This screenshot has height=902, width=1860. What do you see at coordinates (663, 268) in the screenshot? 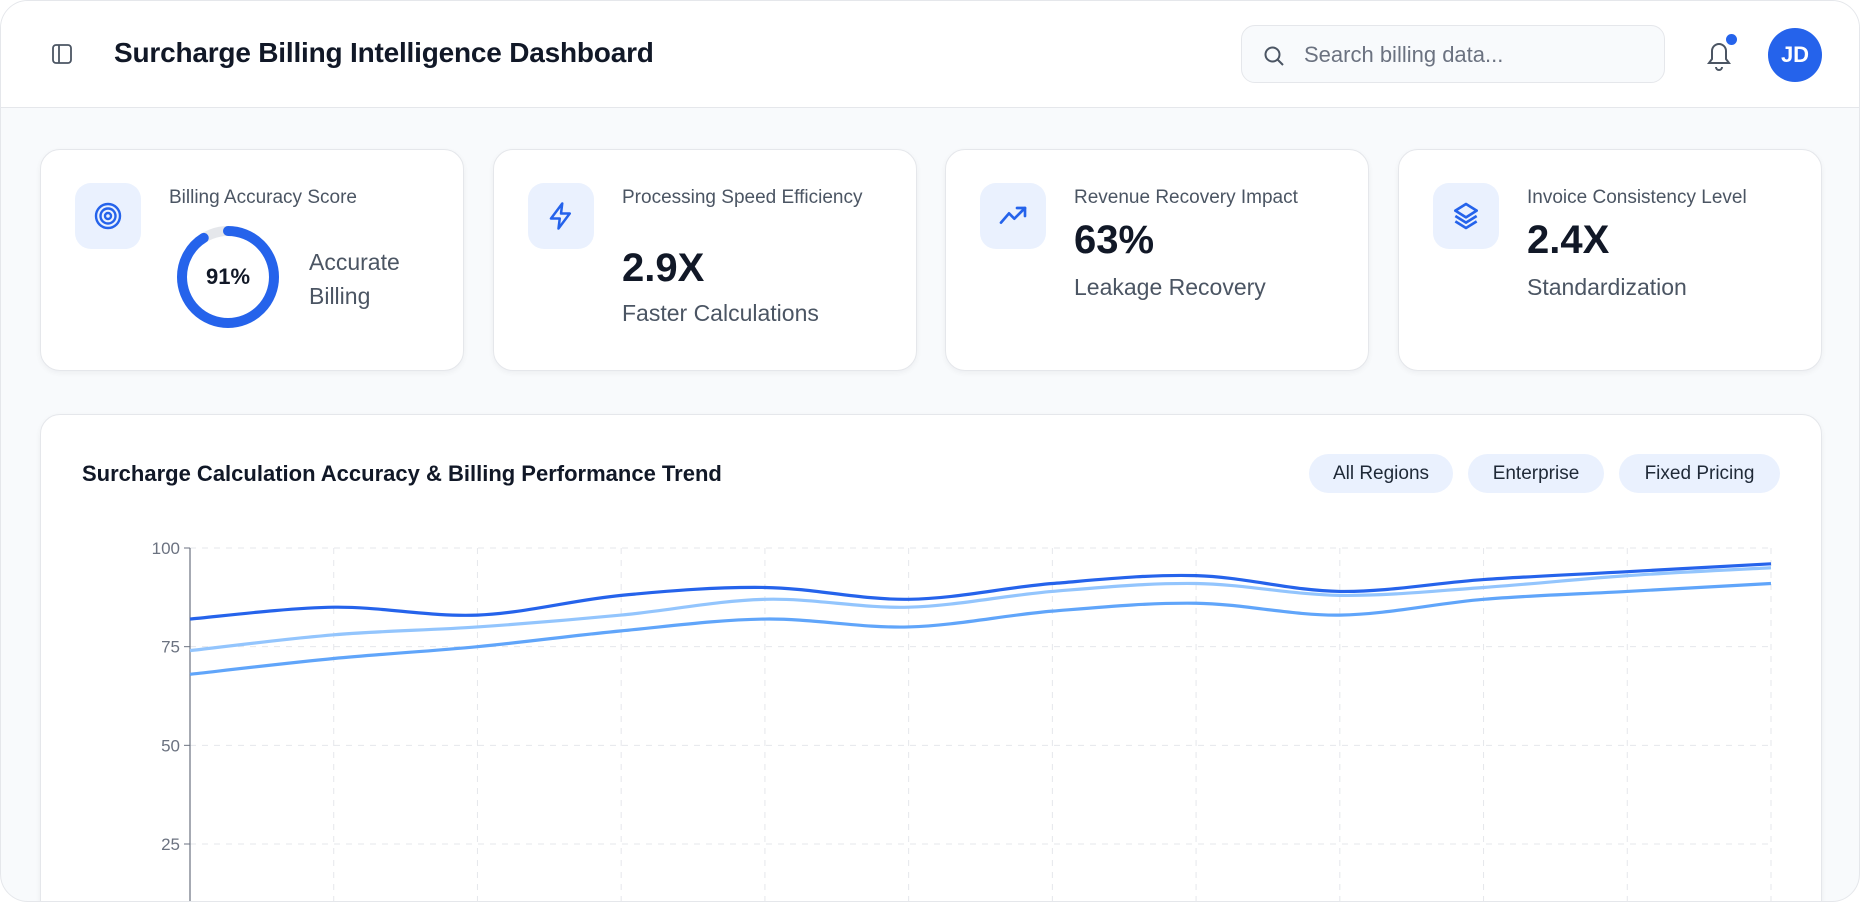
I see `card-value: 2.9X` at bounding box center [663, 268].